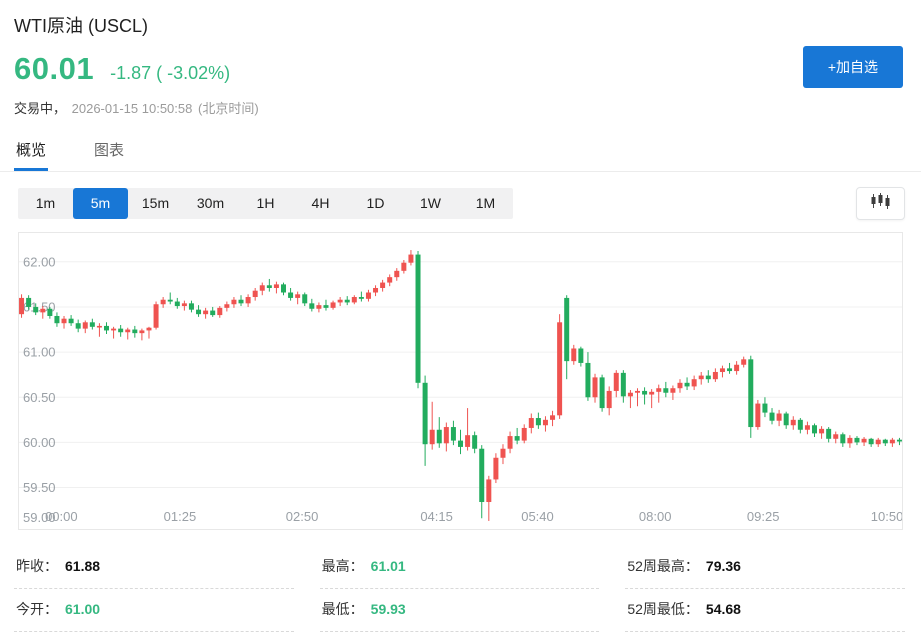 The height and width of the screenshot is (632, 921). What do you see at coordinates (132, 108) in the screenshot?
I see `quote-timestamp: 2026-01-15 10:50:58` at bounding box center [132, 108].